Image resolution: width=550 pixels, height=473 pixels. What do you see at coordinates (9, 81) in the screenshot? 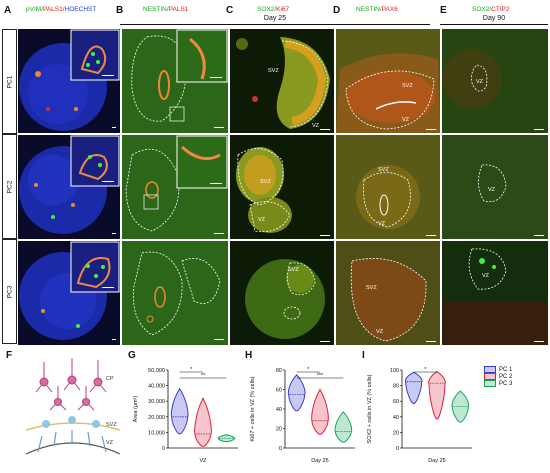
I see `row-label-pc1: PC1` at bounding box center [9, 81].